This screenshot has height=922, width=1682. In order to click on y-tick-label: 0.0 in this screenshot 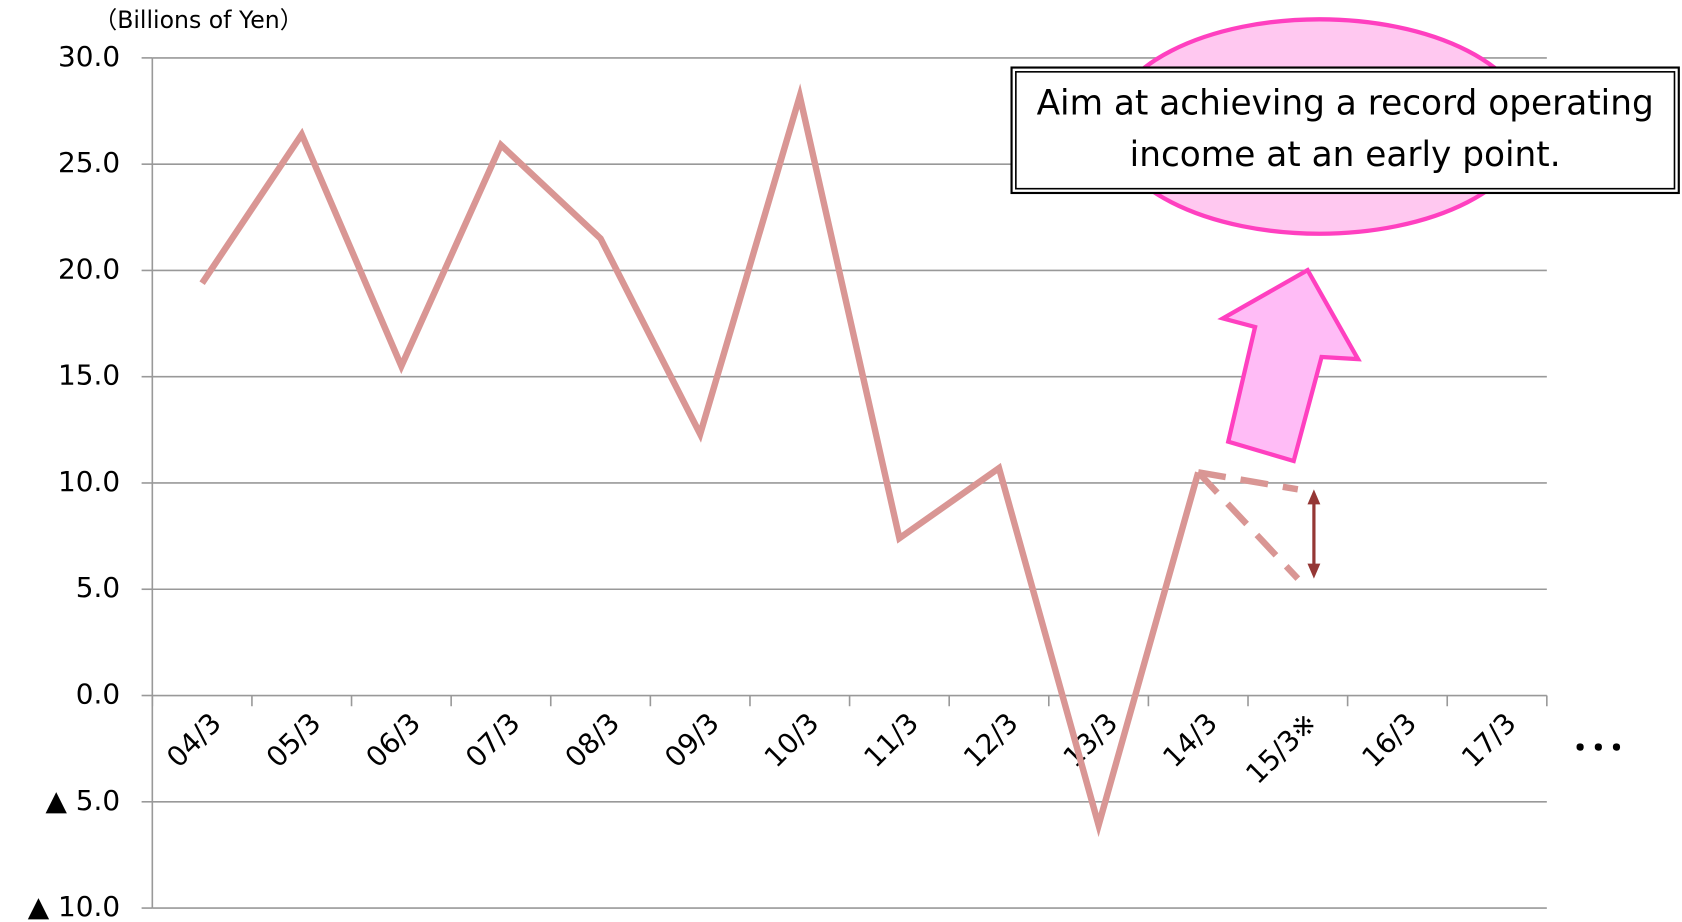, I will do `click(98, 694)`.